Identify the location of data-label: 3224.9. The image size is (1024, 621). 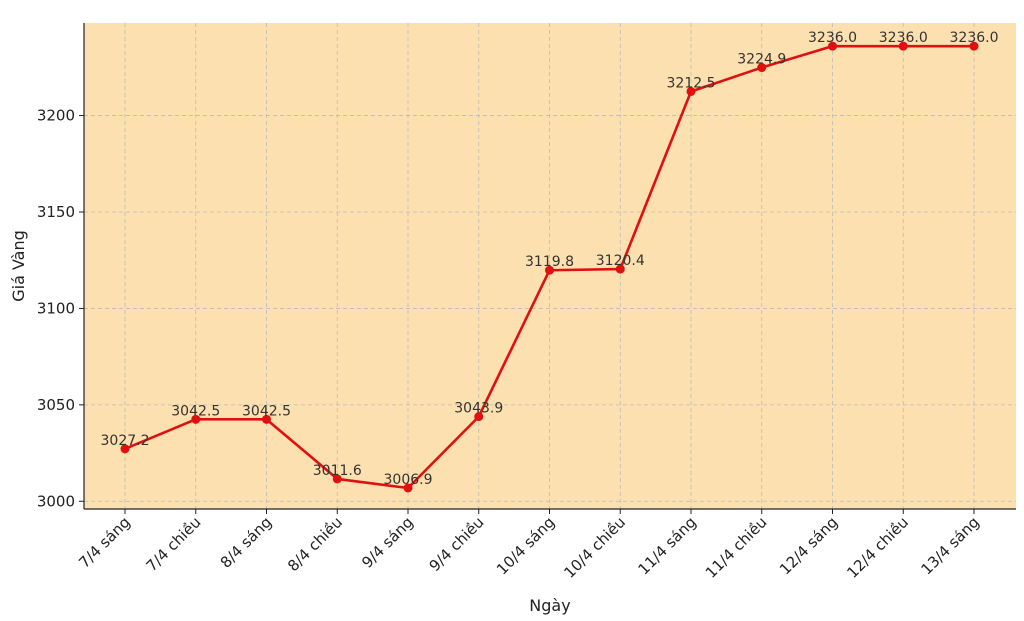
(761, 60).